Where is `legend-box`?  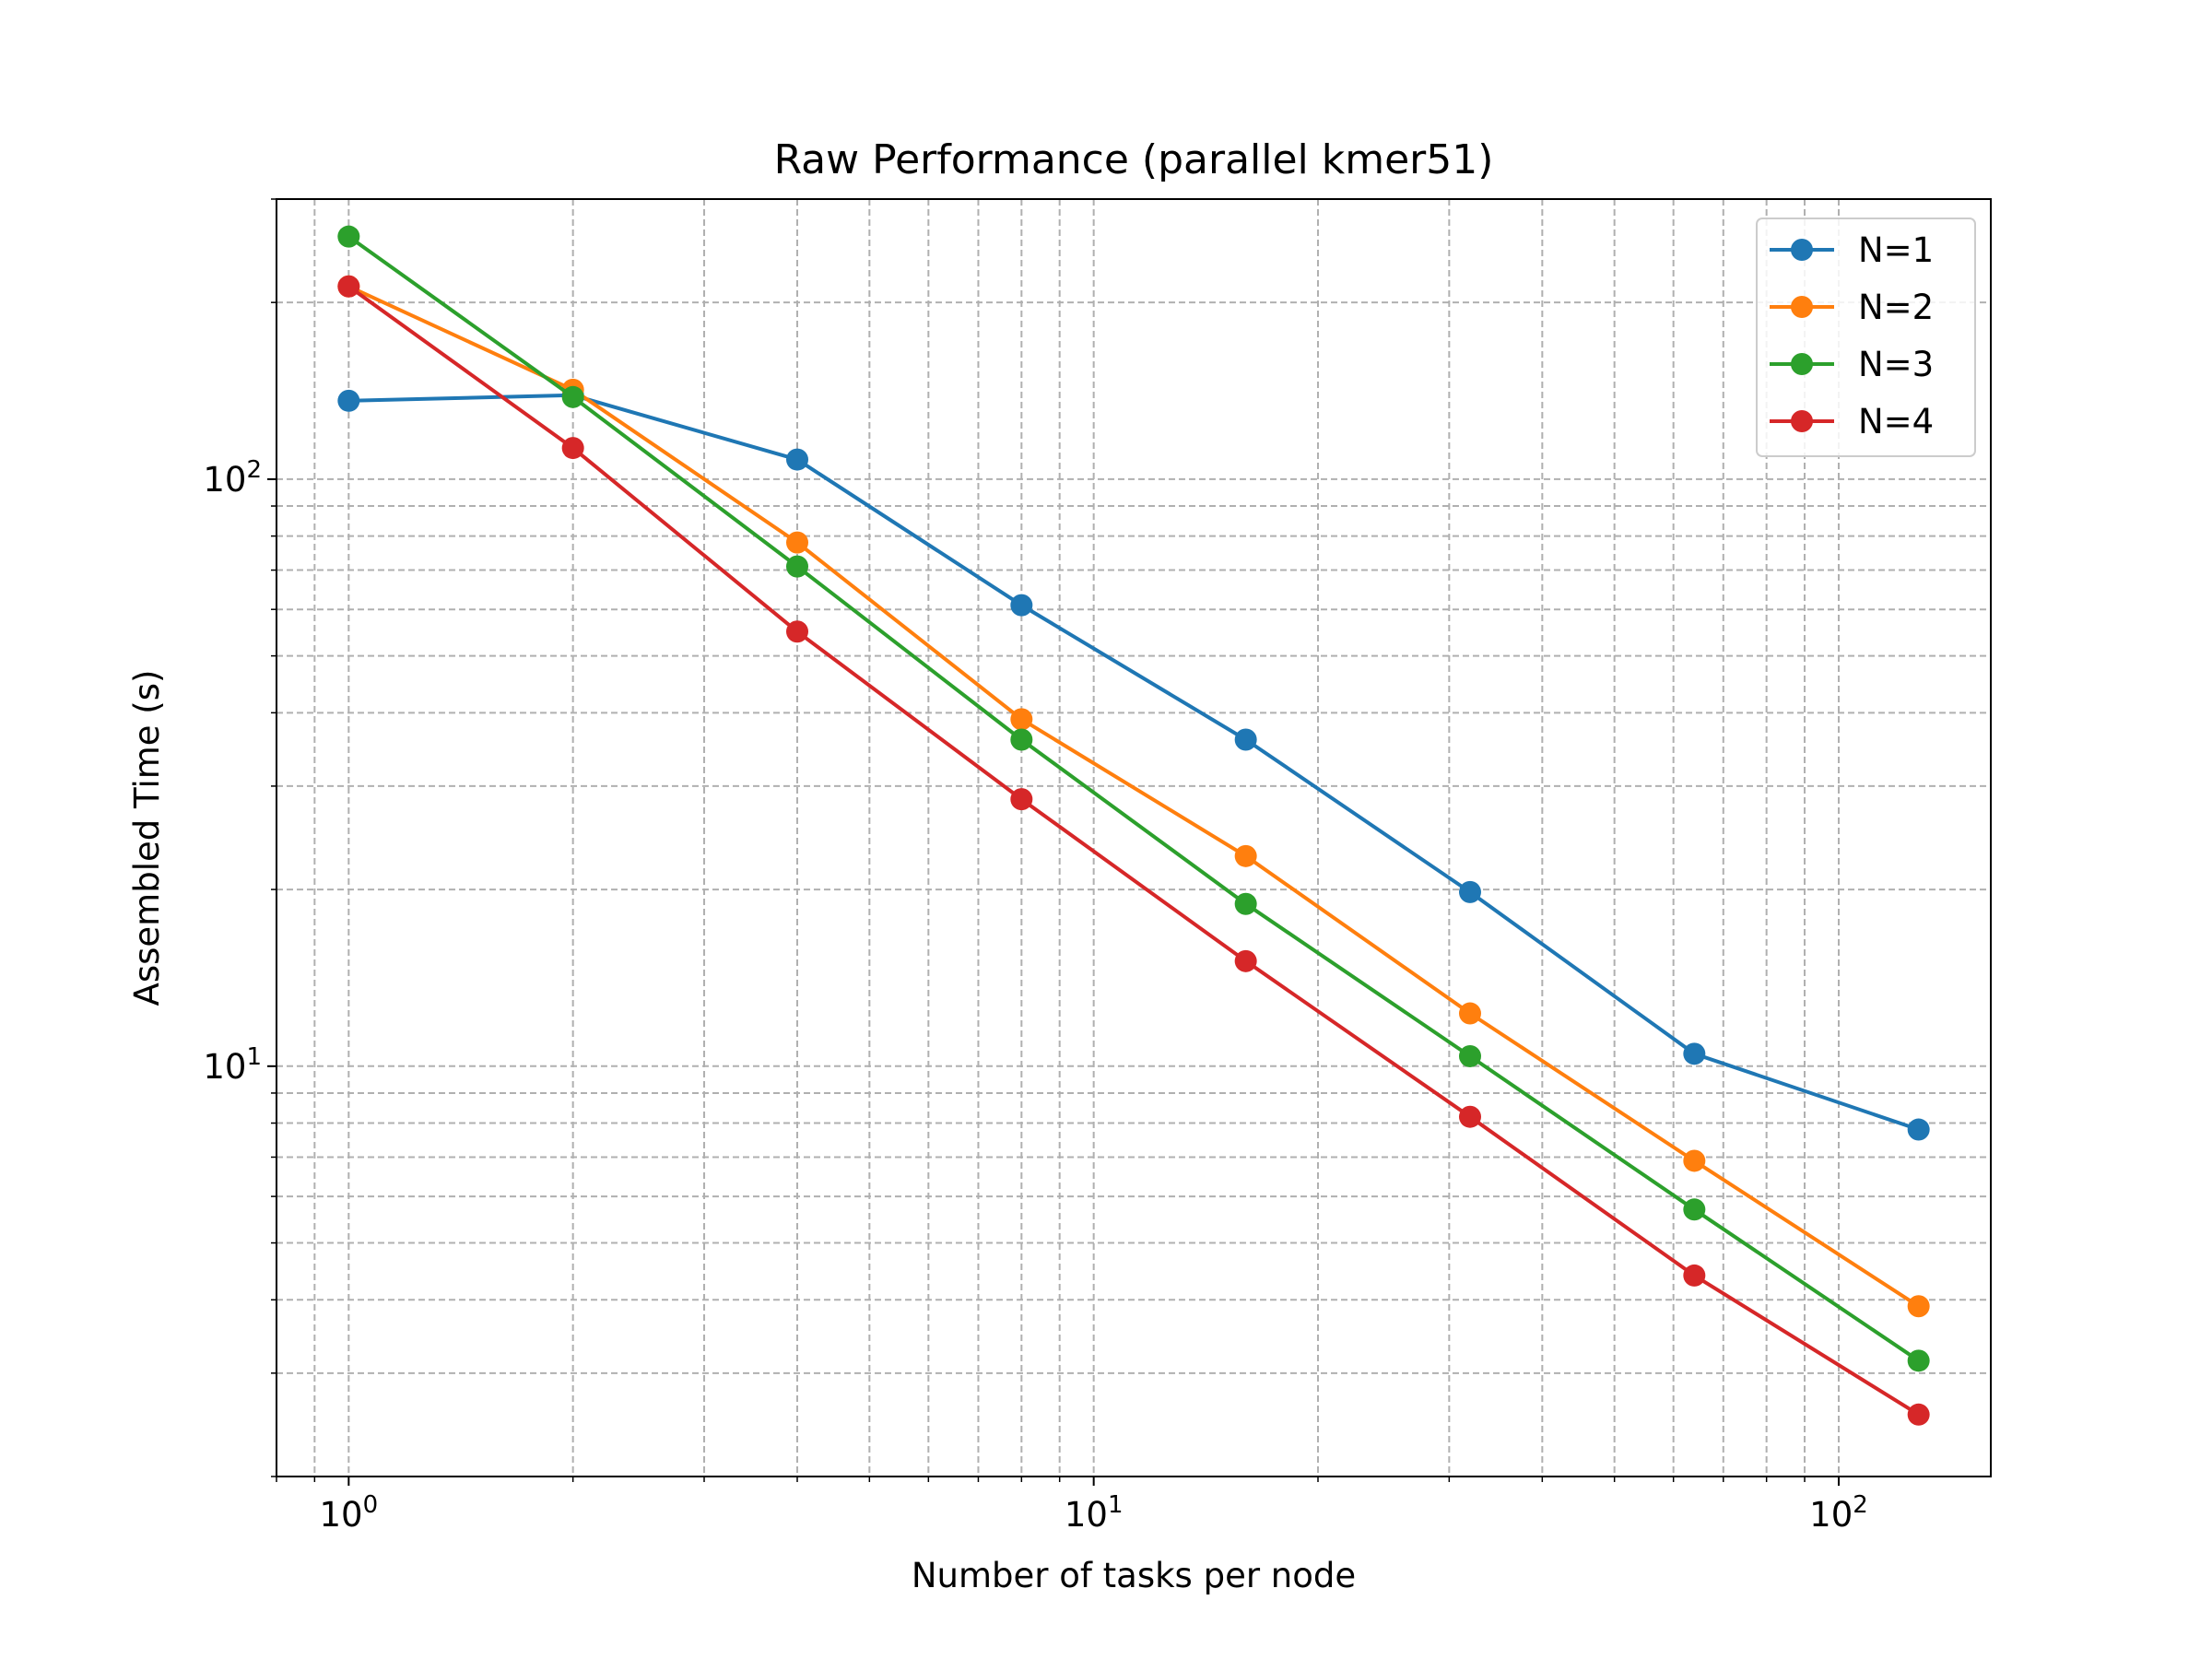
legend-box is located at coordinates (1866, 337).